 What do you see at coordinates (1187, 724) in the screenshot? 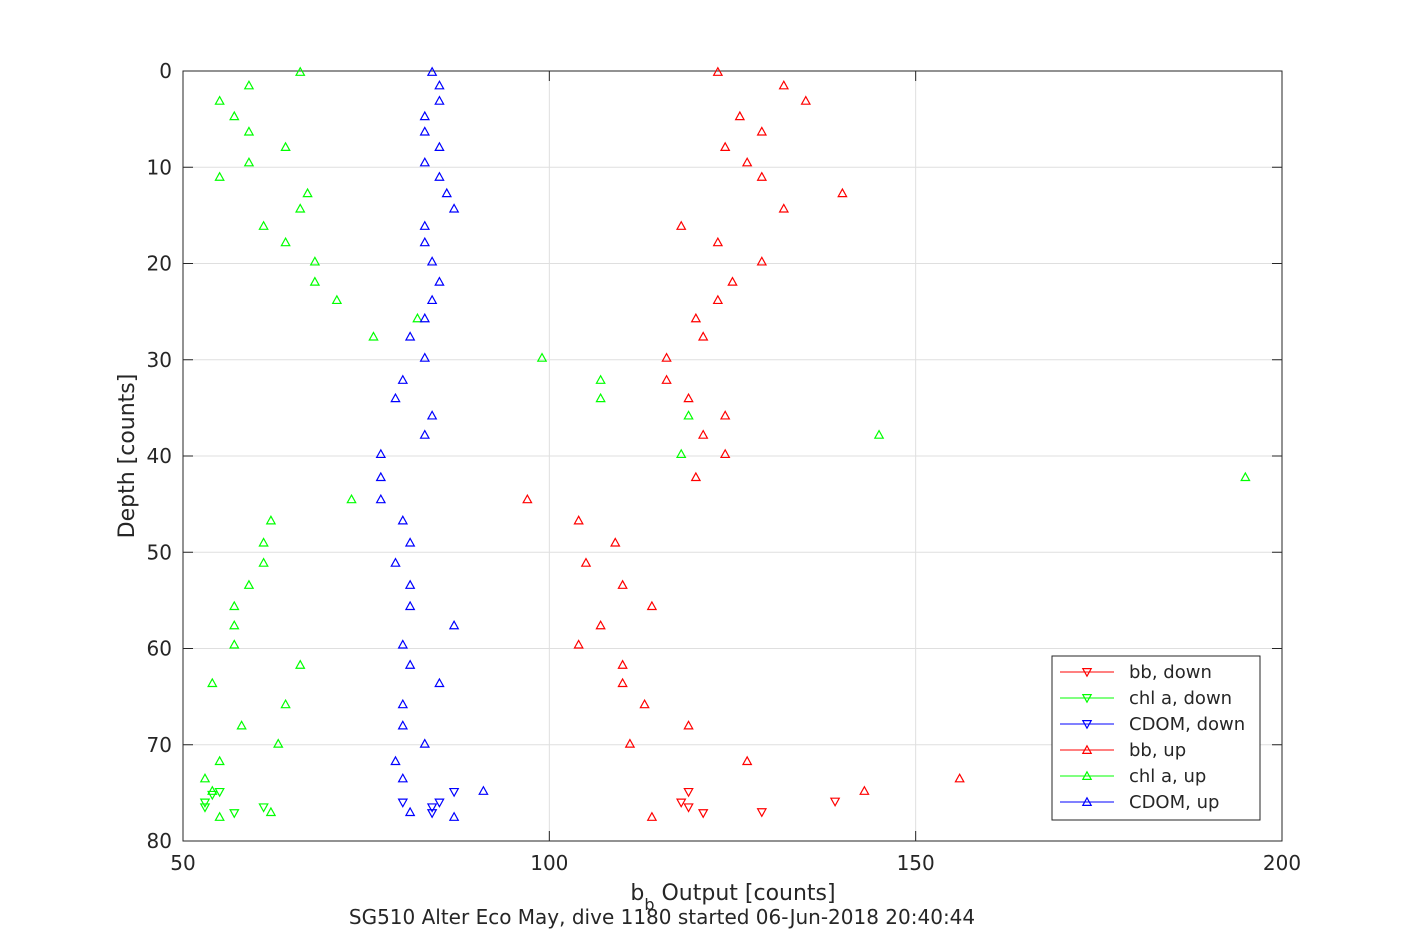
I see `legend-entry: CDOM, down` at bounding box center [1187, 724].